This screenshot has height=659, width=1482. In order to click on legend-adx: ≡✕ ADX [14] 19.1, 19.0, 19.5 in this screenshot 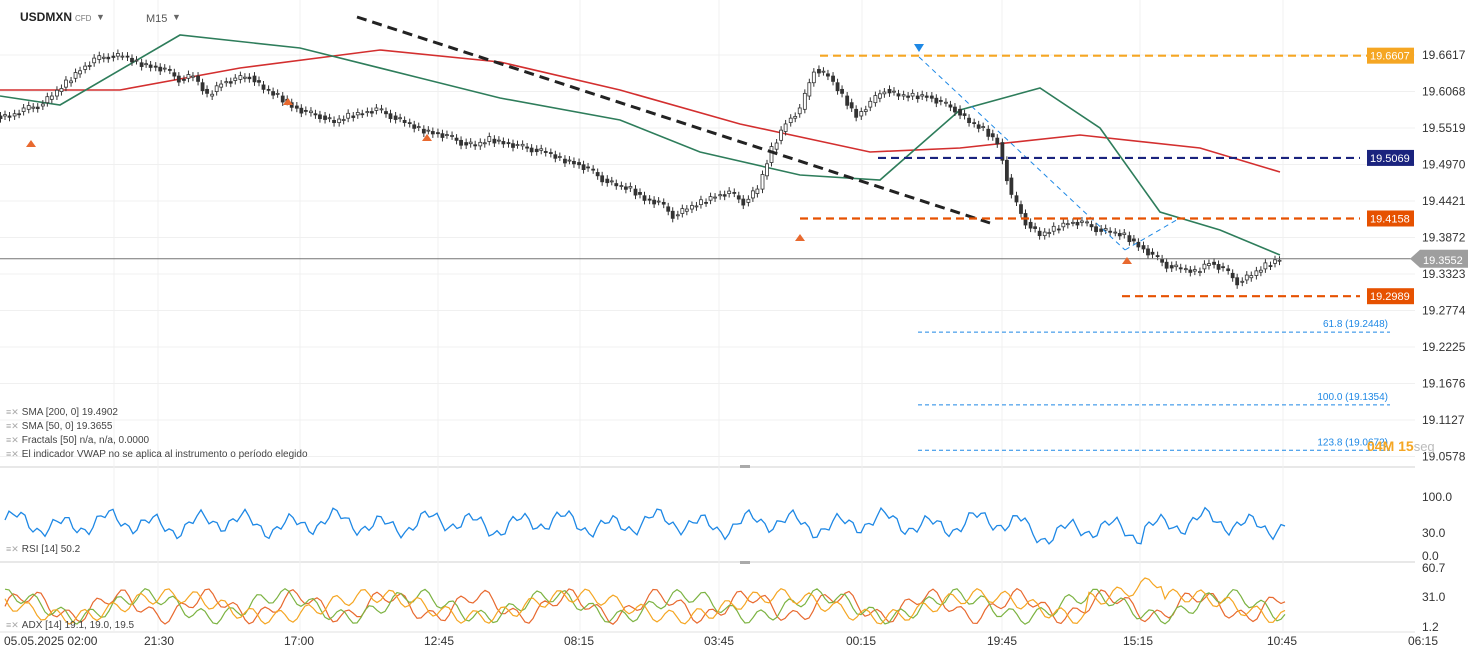, I will do `click(70, 625)`.